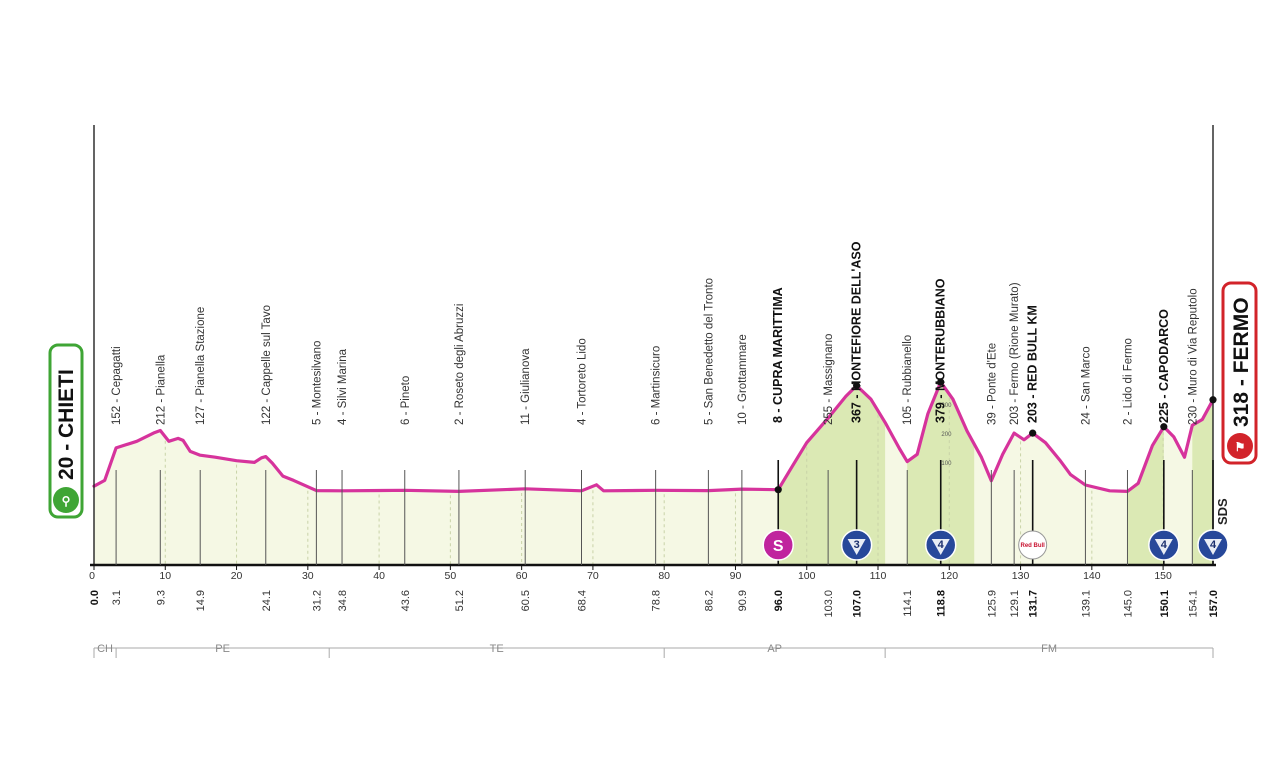 The height and width of the screenshot is (757, 1280). Describe the element at coordinates (583, 381) in the screenshot. I see `waypoint-label: 4 - Tortoreto Lido` at that location.